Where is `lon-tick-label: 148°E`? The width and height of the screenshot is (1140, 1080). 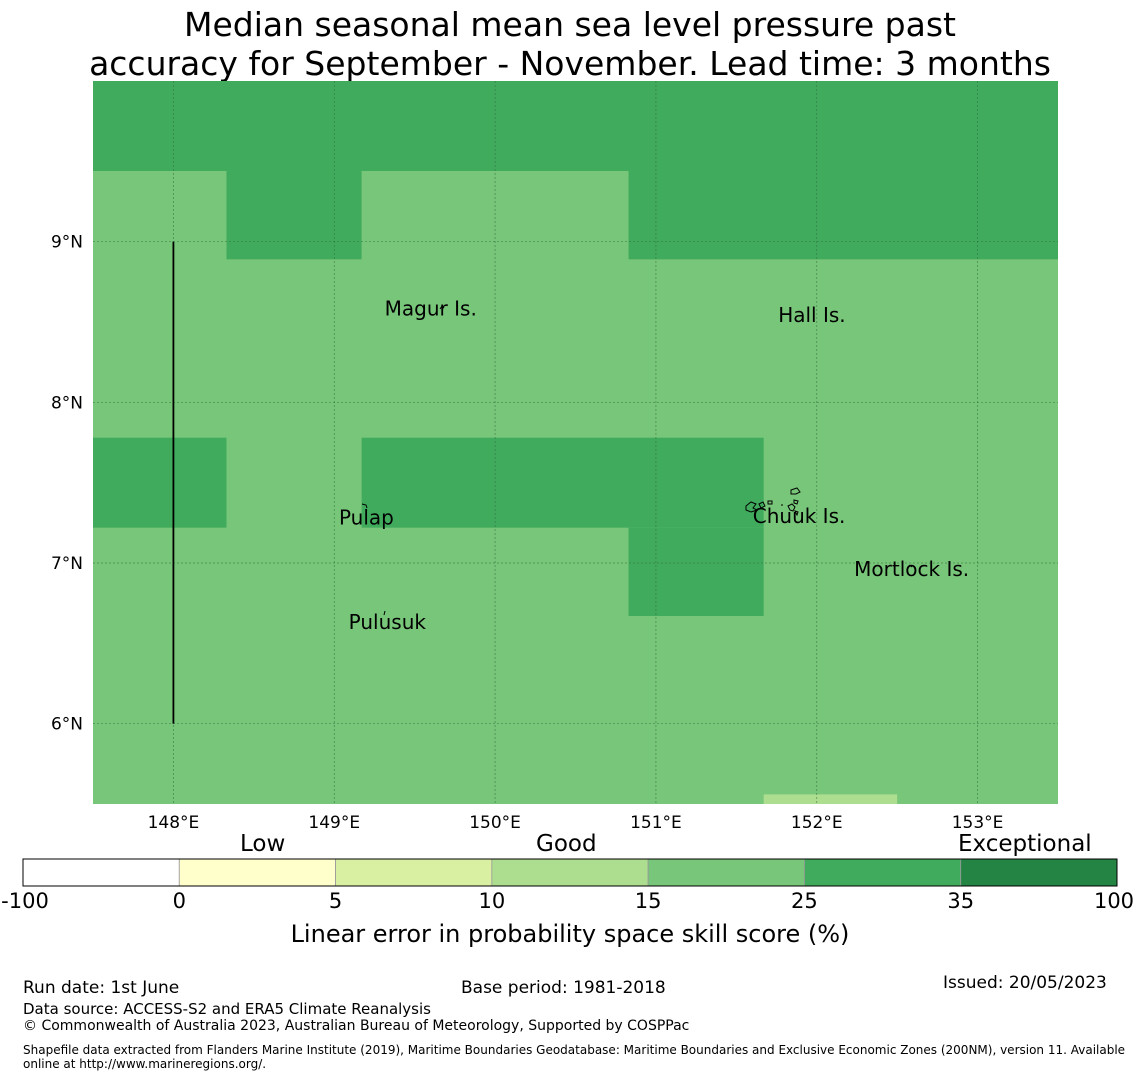
lon-tick-label: 148°E is located at coordinates (174, 823).